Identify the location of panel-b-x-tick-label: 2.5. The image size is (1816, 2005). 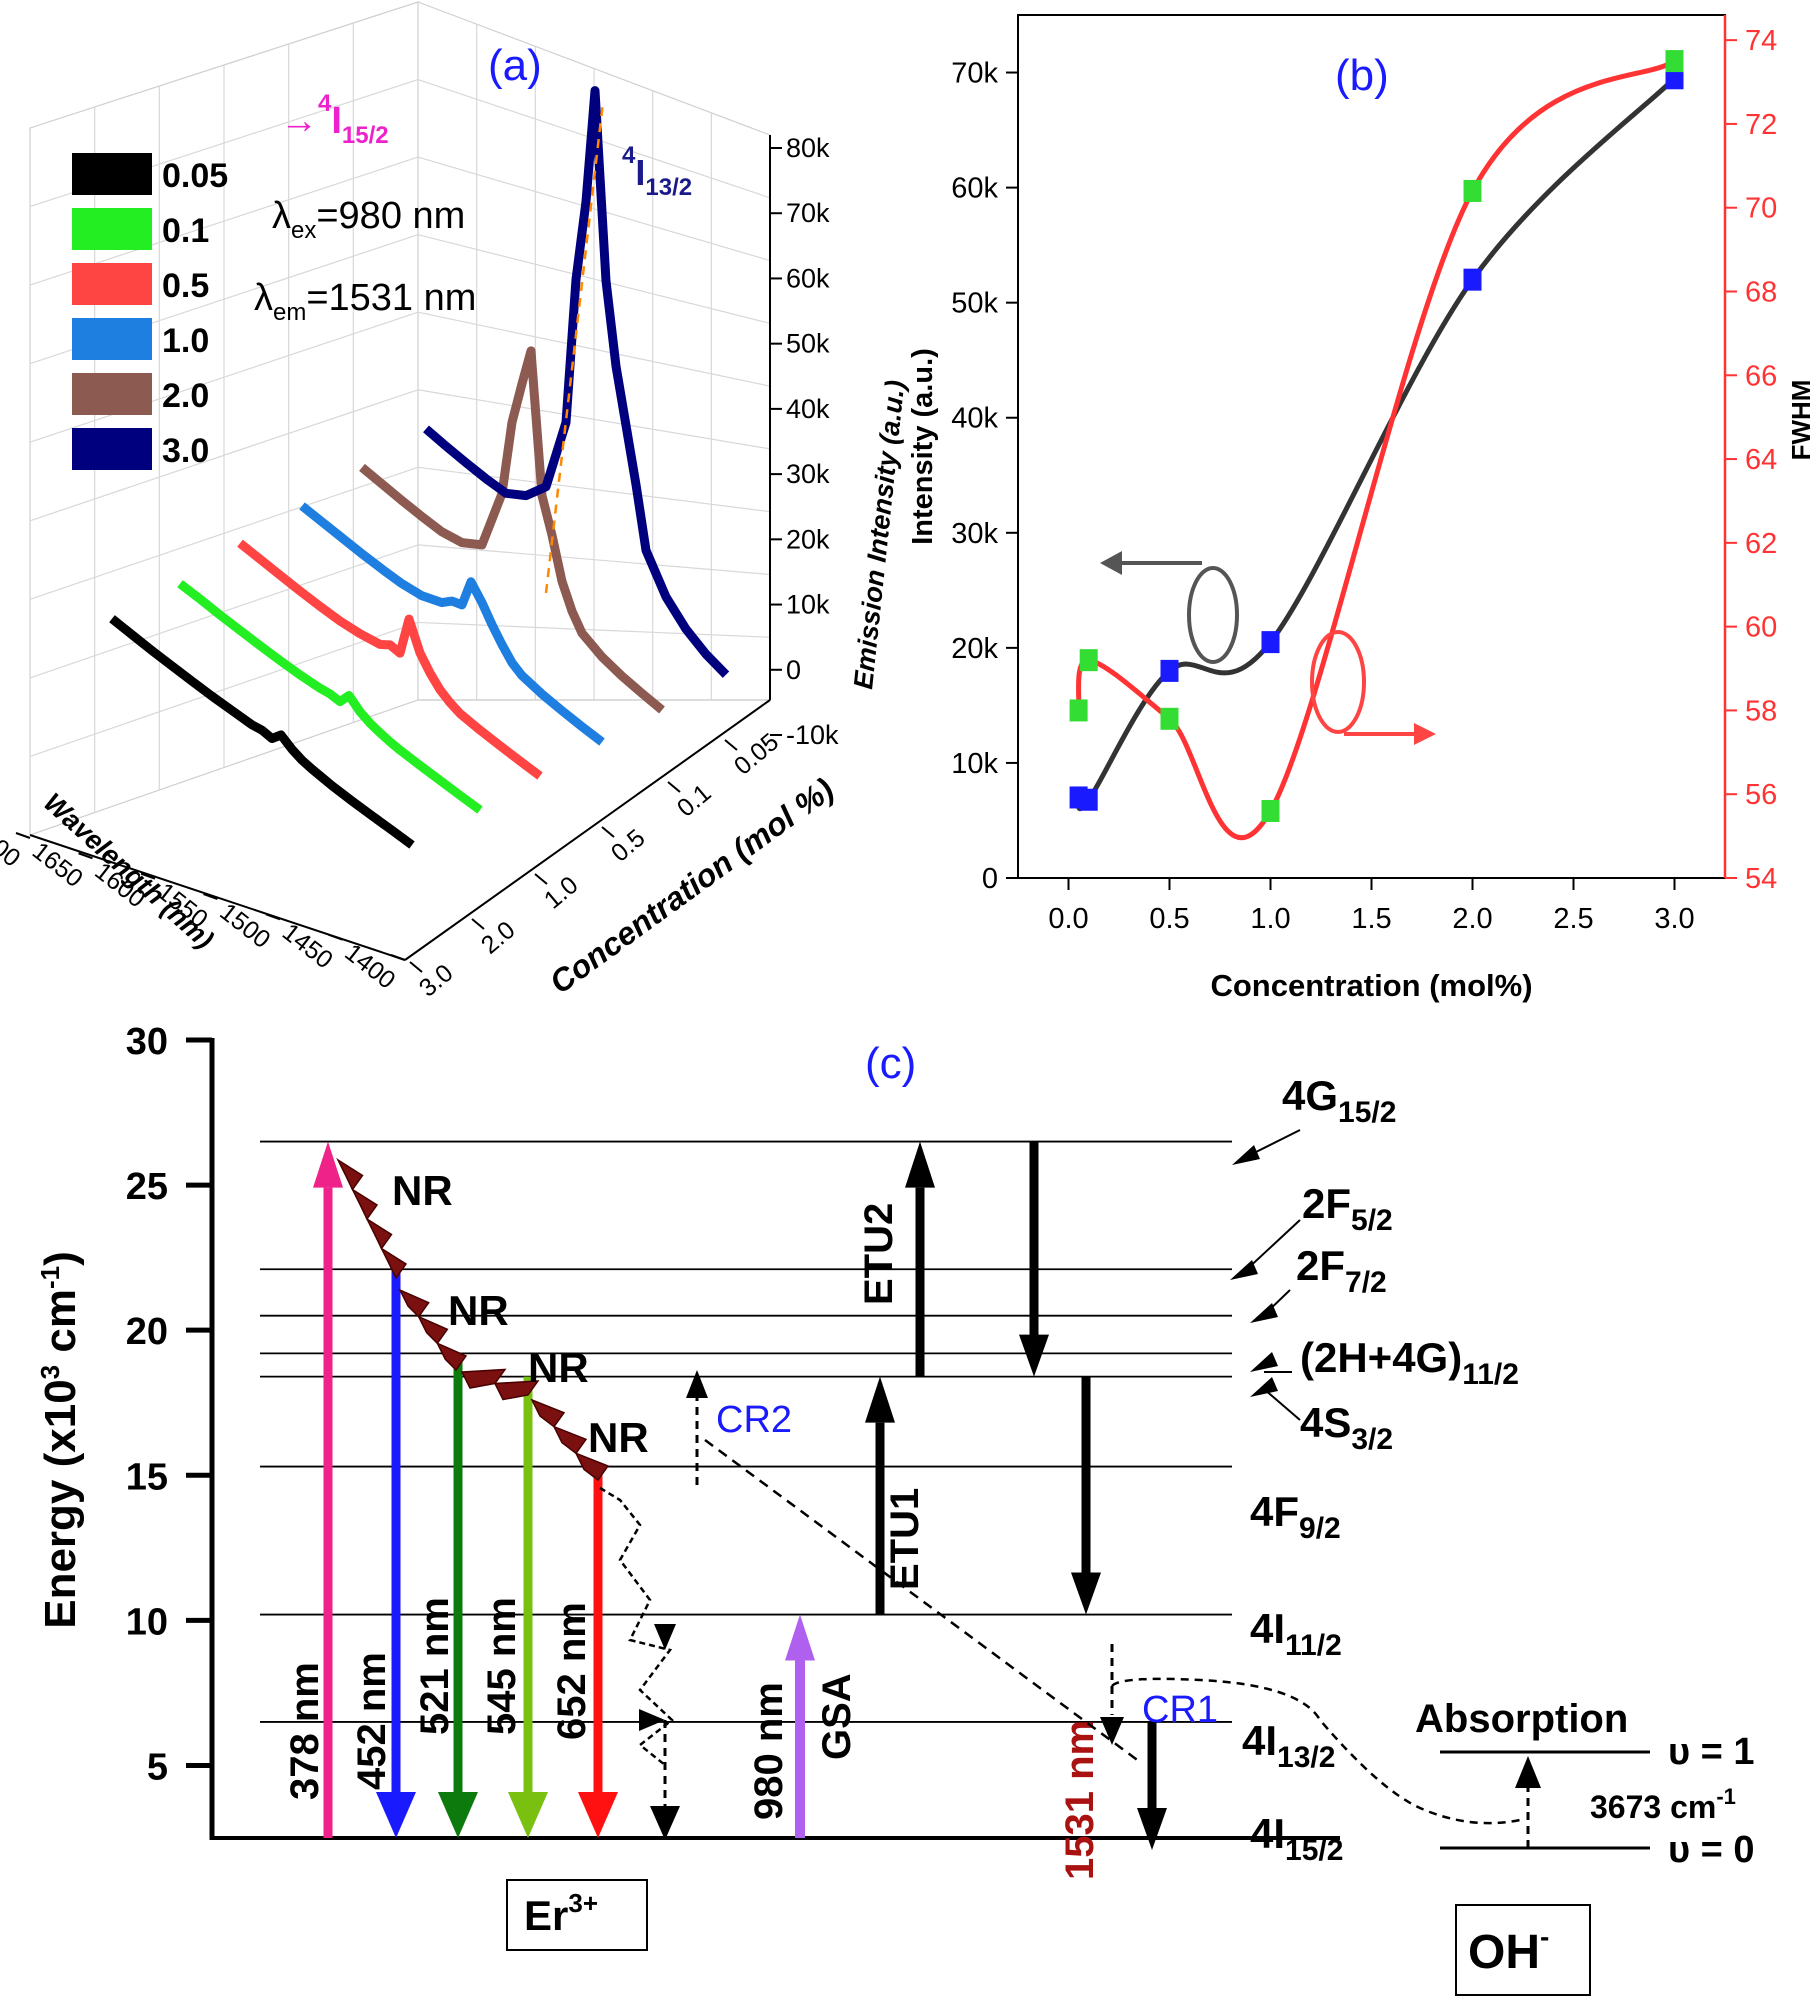
(1573, 919).